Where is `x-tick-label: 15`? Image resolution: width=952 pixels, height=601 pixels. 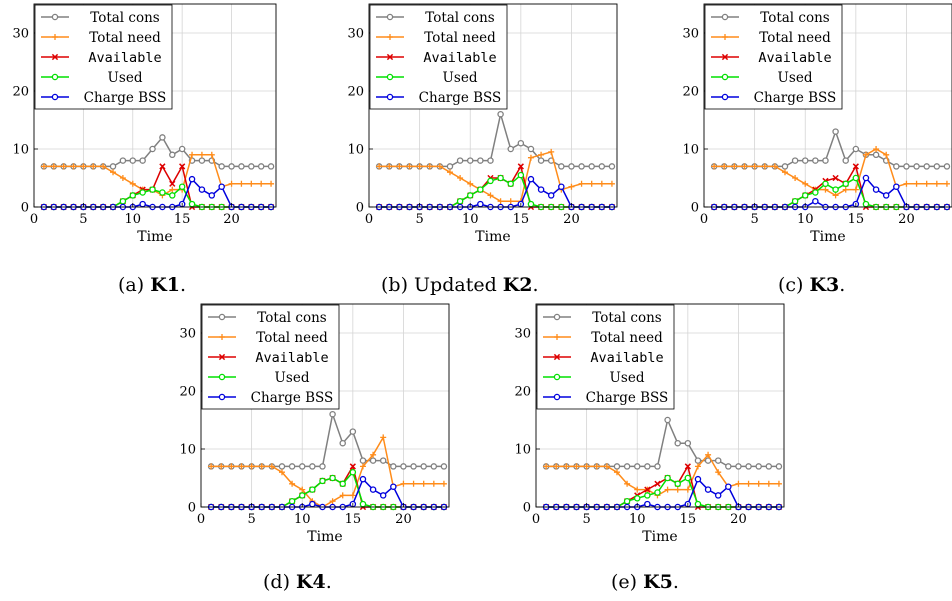
x-tick-label: 15 is located at coordinates (856, 219).